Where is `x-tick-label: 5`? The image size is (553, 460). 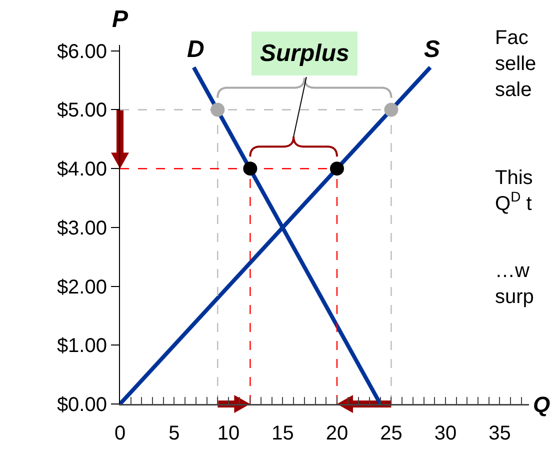 x-tick-label: 5 is located at coordinates (174, 433).